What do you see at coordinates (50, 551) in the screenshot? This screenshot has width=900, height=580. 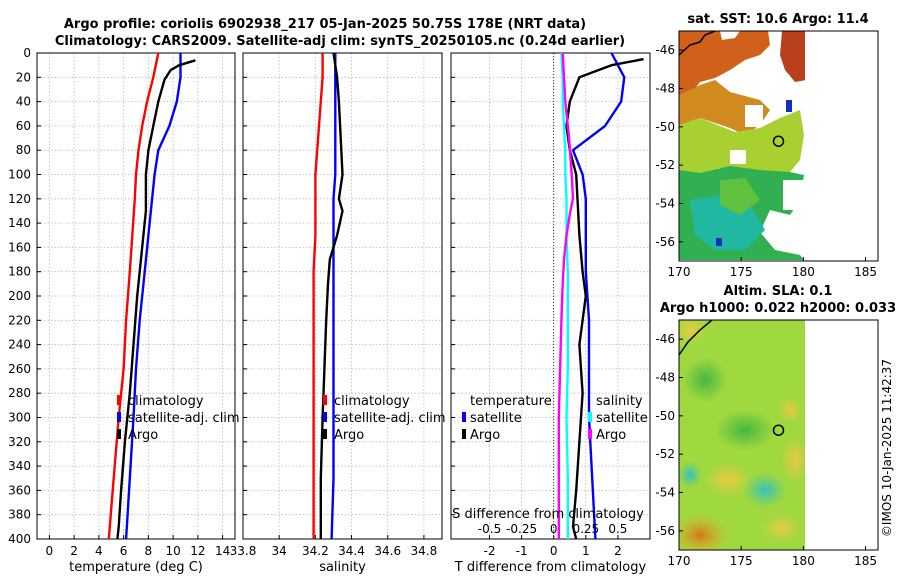 I see `temp-xtick-label: 0` at bounding box center [50, 551].